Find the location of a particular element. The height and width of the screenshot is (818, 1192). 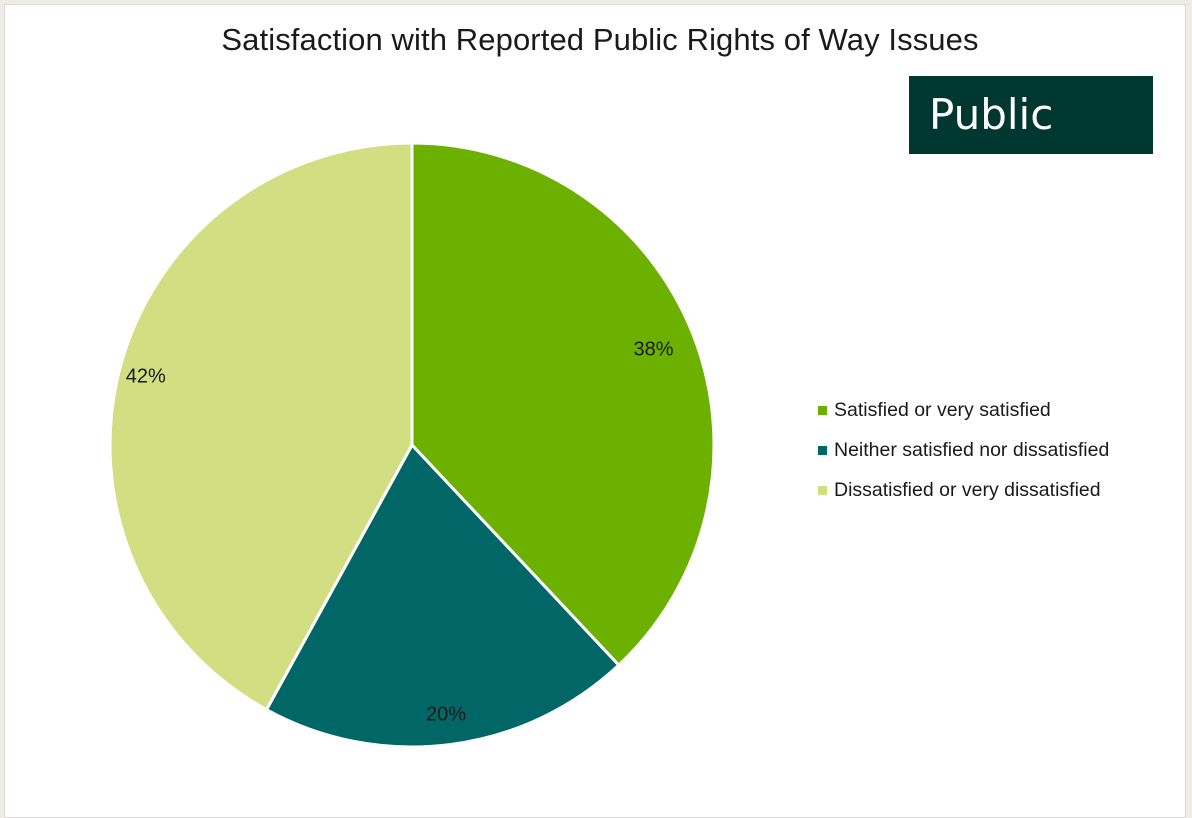

legend-label: Dissatisfied or very dissatisfied is located at coordinates (967, 489).